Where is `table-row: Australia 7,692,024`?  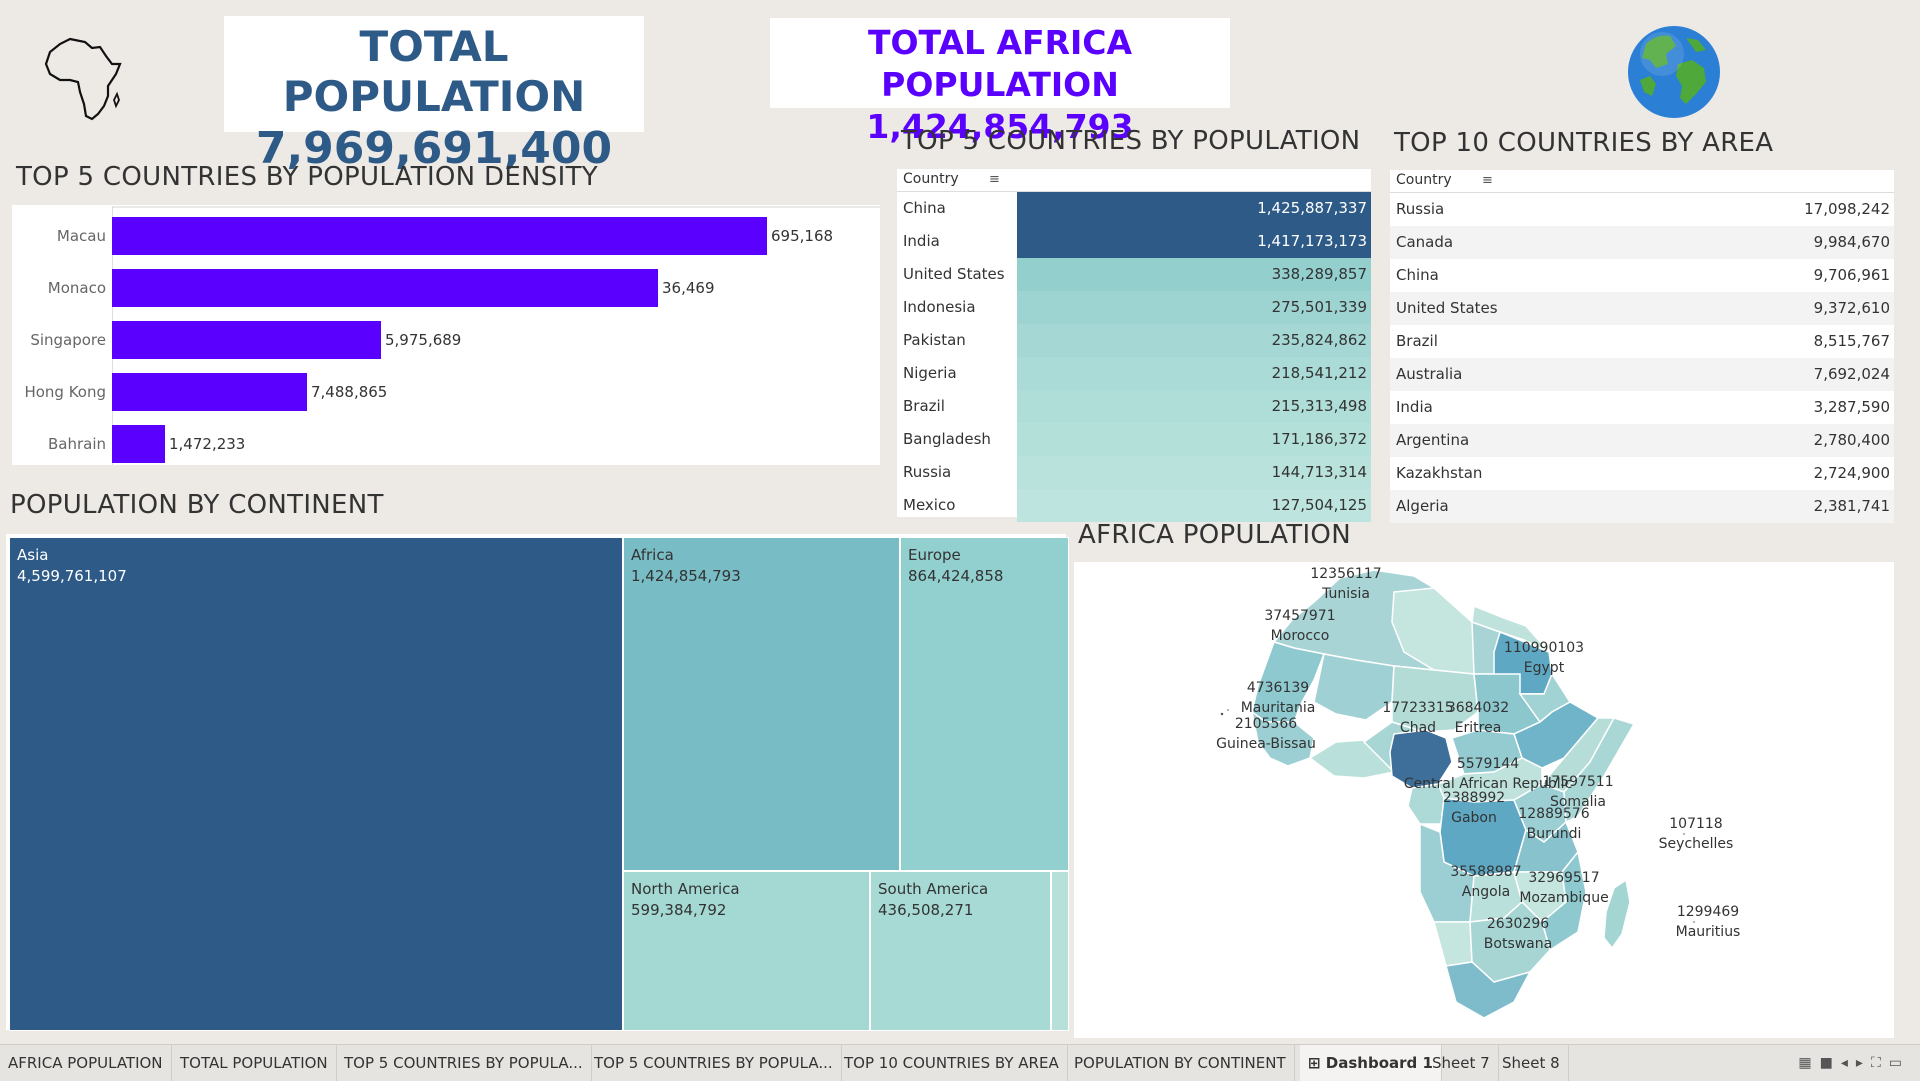
table-row: Australia 7,692,024 is located at coordinates (1642, 374).